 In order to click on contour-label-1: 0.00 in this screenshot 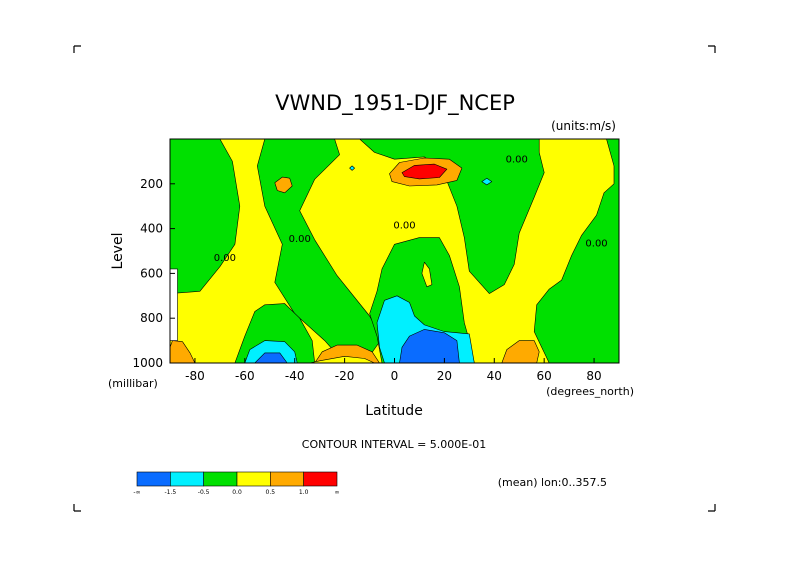, I will do `click(404, 226)`.